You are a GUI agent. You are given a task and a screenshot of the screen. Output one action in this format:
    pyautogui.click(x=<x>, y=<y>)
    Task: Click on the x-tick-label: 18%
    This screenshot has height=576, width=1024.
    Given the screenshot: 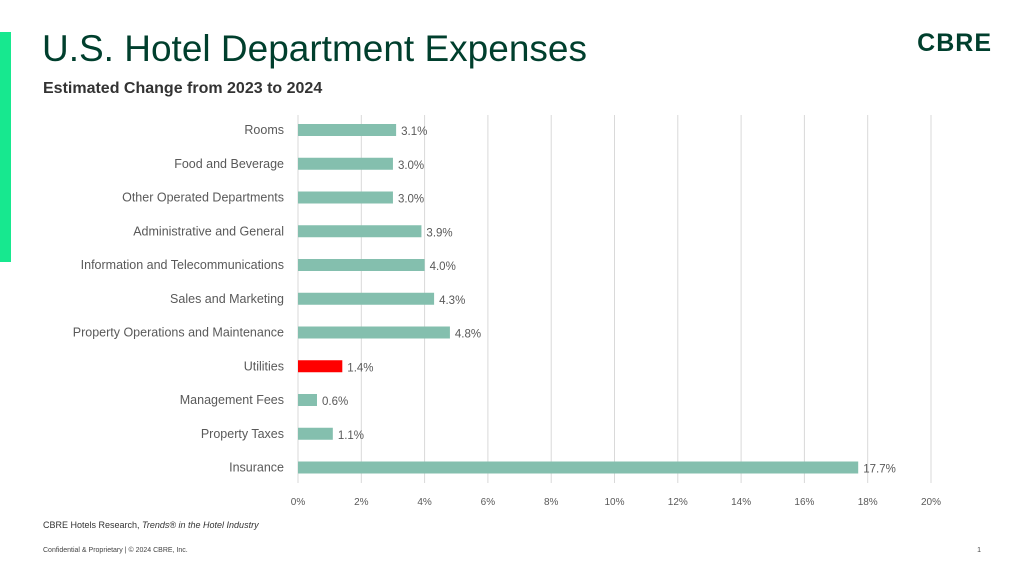 What is the action you would take?
    pyautogui.click(x=868, y=502)
    